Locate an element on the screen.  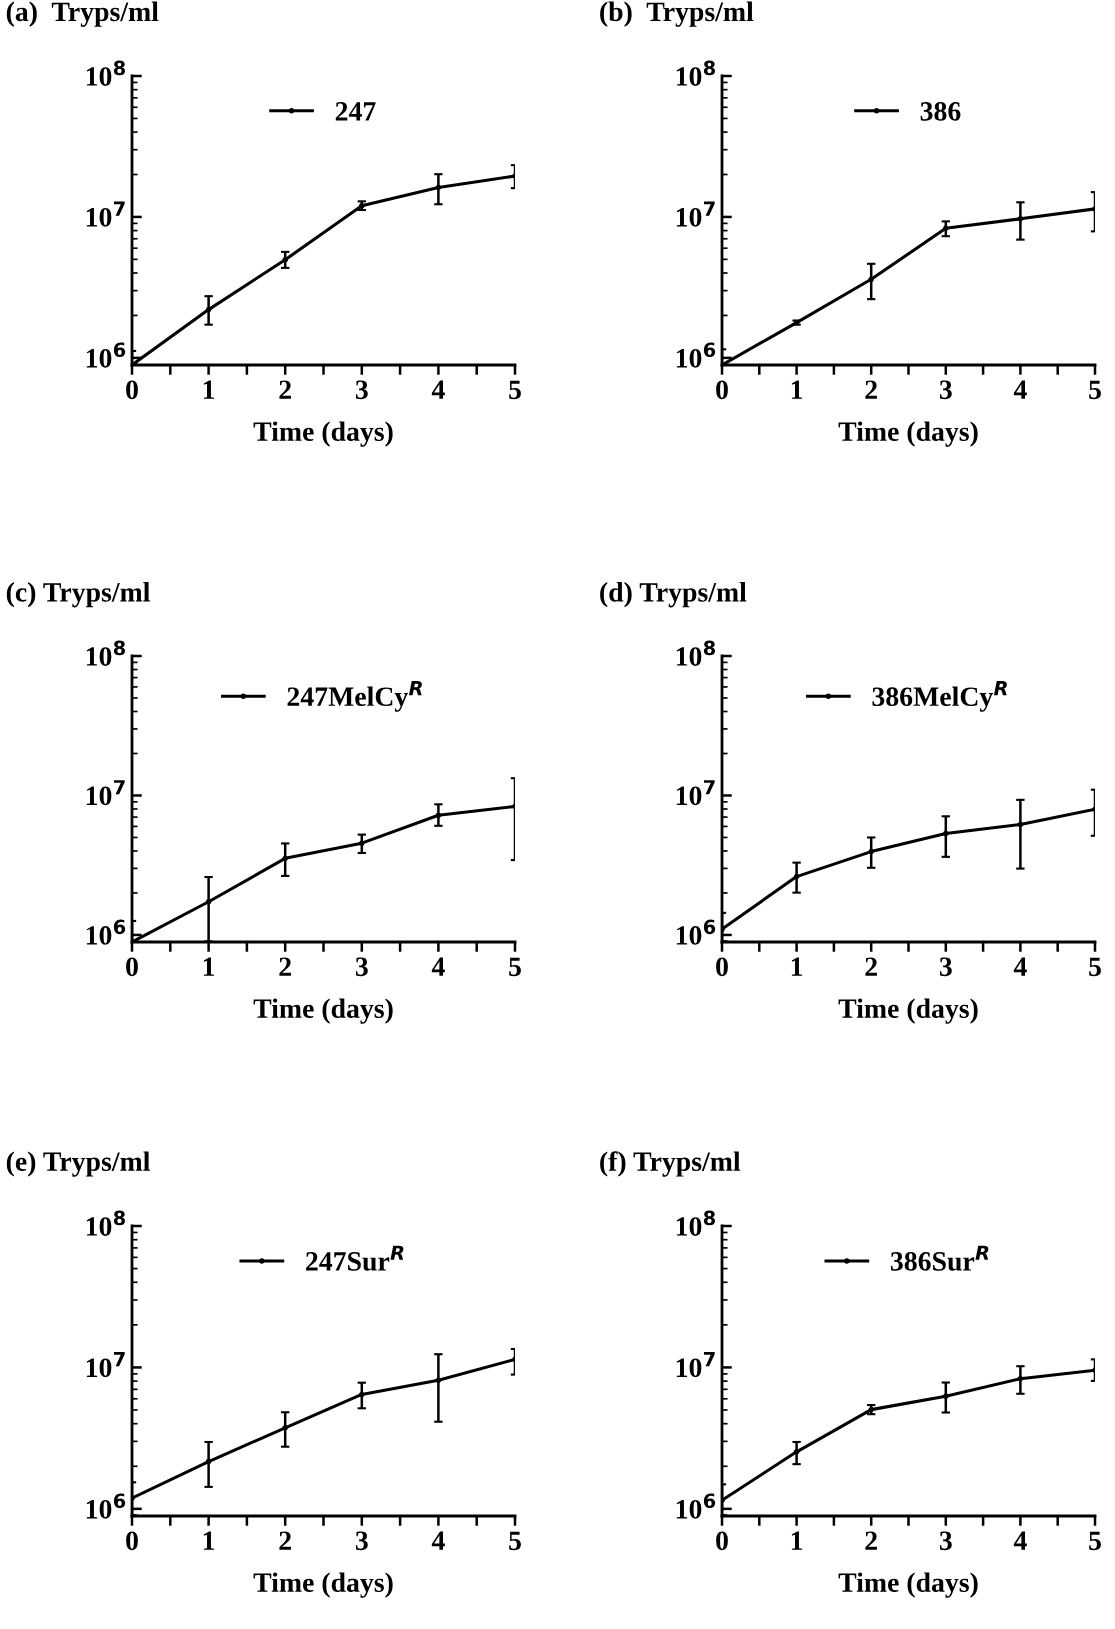
legend-label: 386MelCy$^{R}$ is located at coordinates (939, 696).